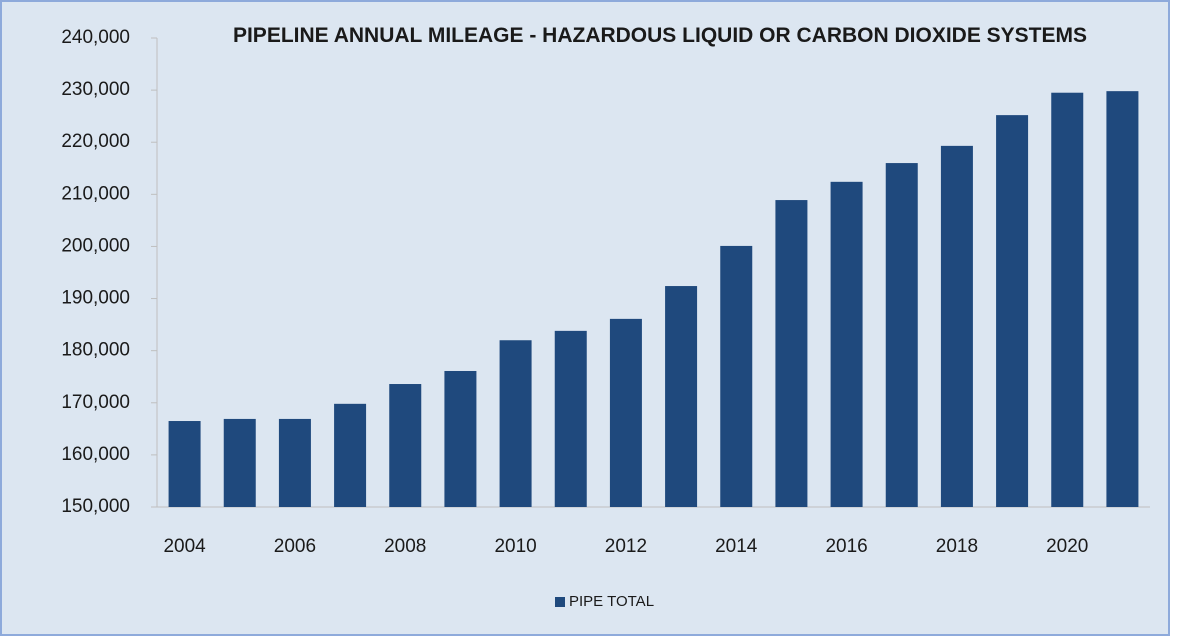  I want to click on x-tick-label: 2012, so click(626, 546).